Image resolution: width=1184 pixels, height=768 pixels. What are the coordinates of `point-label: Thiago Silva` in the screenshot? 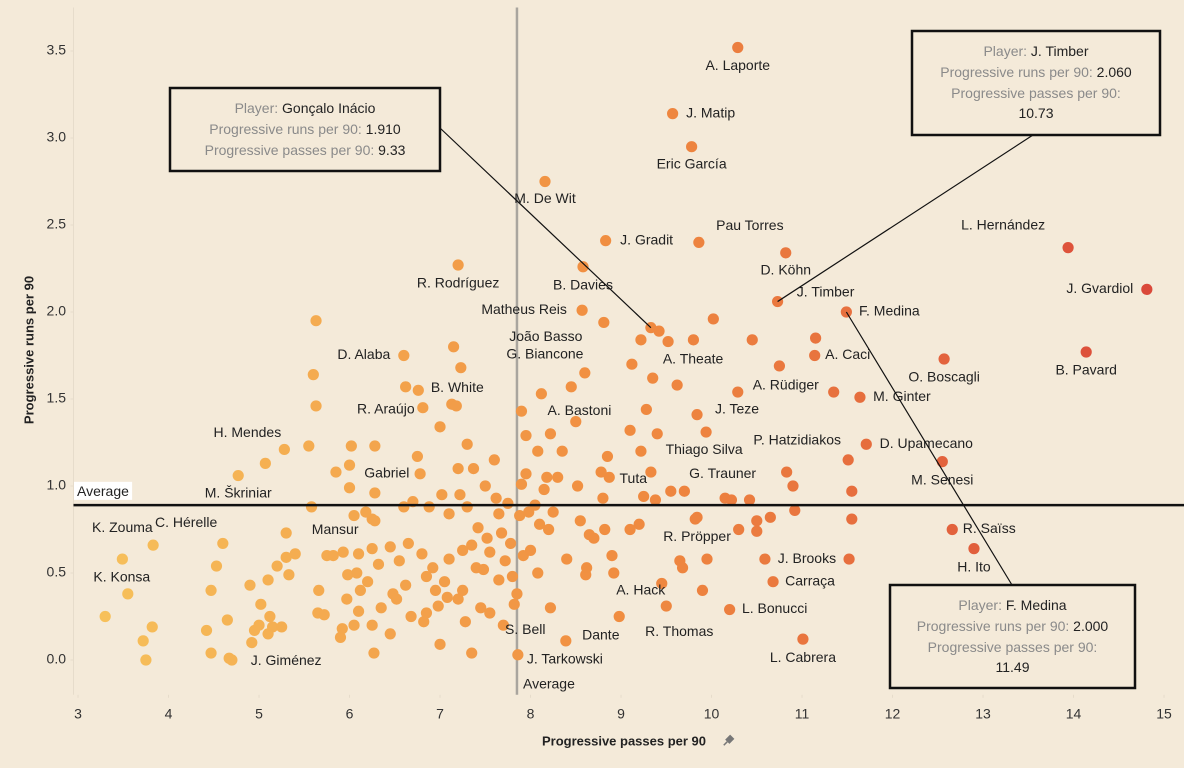 It's located at (704, 449).